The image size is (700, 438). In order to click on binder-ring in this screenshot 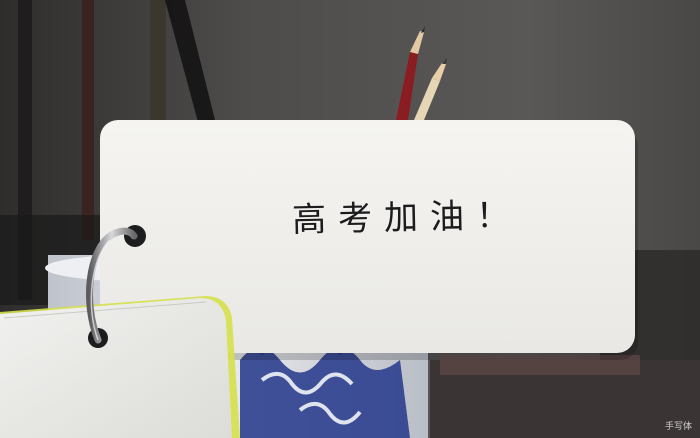, I will do `click(111, 285)`.